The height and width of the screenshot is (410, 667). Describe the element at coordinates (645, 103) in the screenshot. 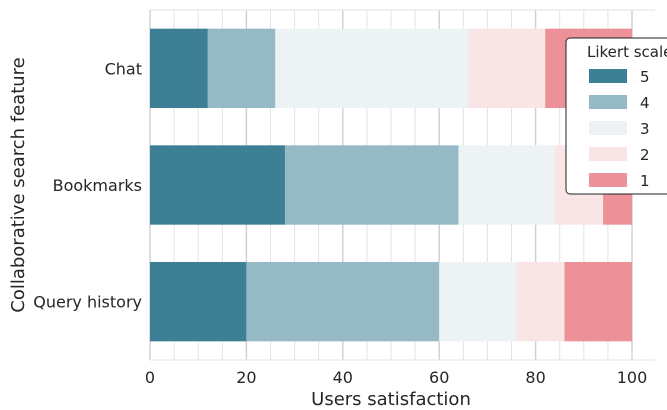

I see `legend-label: 4` at that location.